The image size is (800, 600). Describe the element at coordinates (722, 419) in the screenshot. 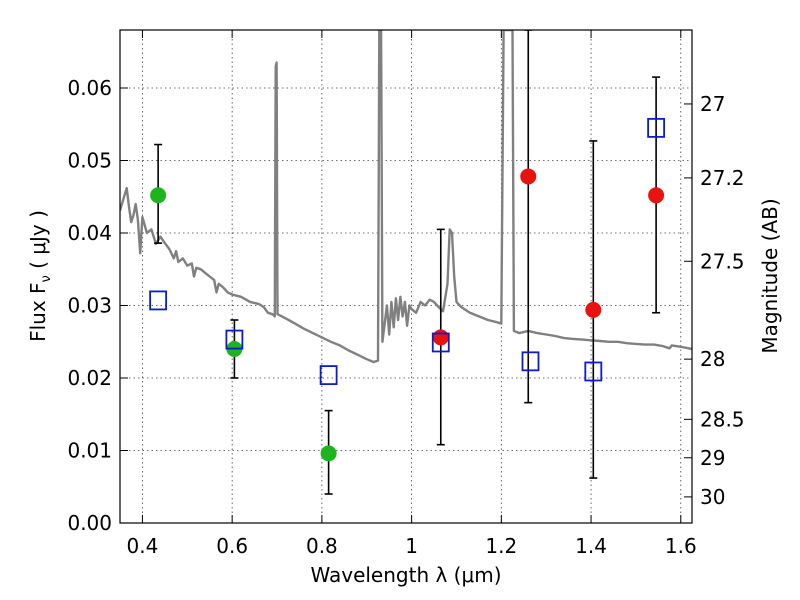

I see `y2-tick-label: 28.5` at that location.